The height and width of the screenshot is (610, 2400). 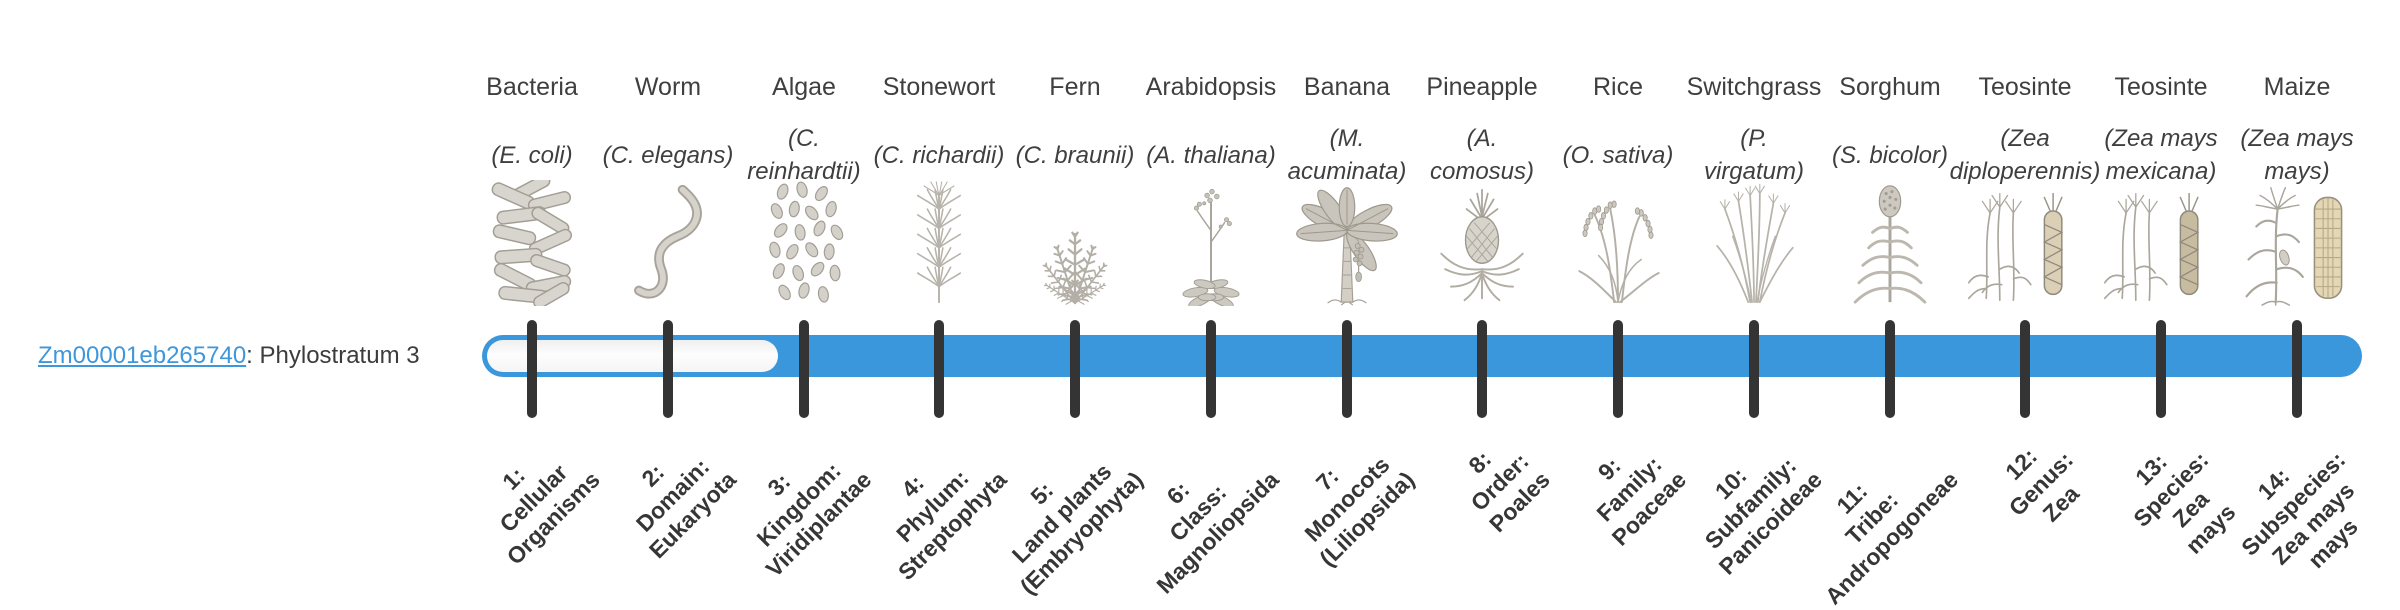 I want to click on organism-name: Algae, so click(x=804, y=87).